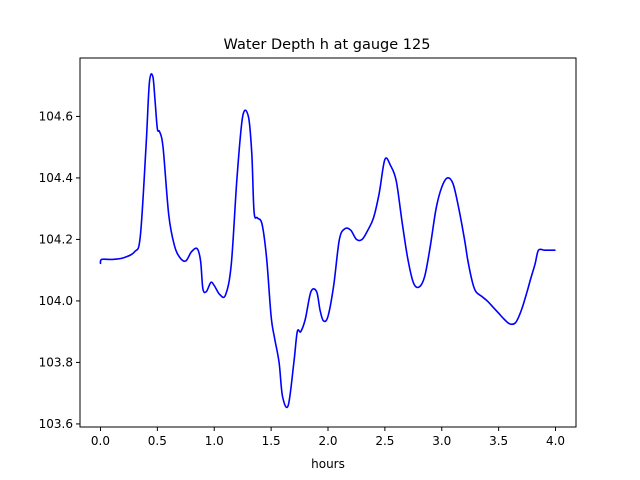 The height and width of the screenshot is (480, 640). I want to click on chart-title: Water Depth h at gauge 125, so click(327, 45).